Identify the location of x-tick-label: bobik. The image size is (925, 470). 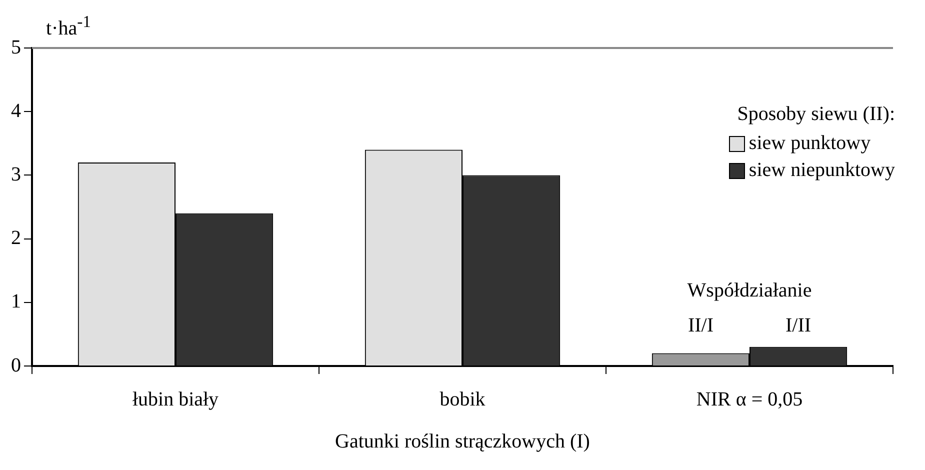
(463, 399).